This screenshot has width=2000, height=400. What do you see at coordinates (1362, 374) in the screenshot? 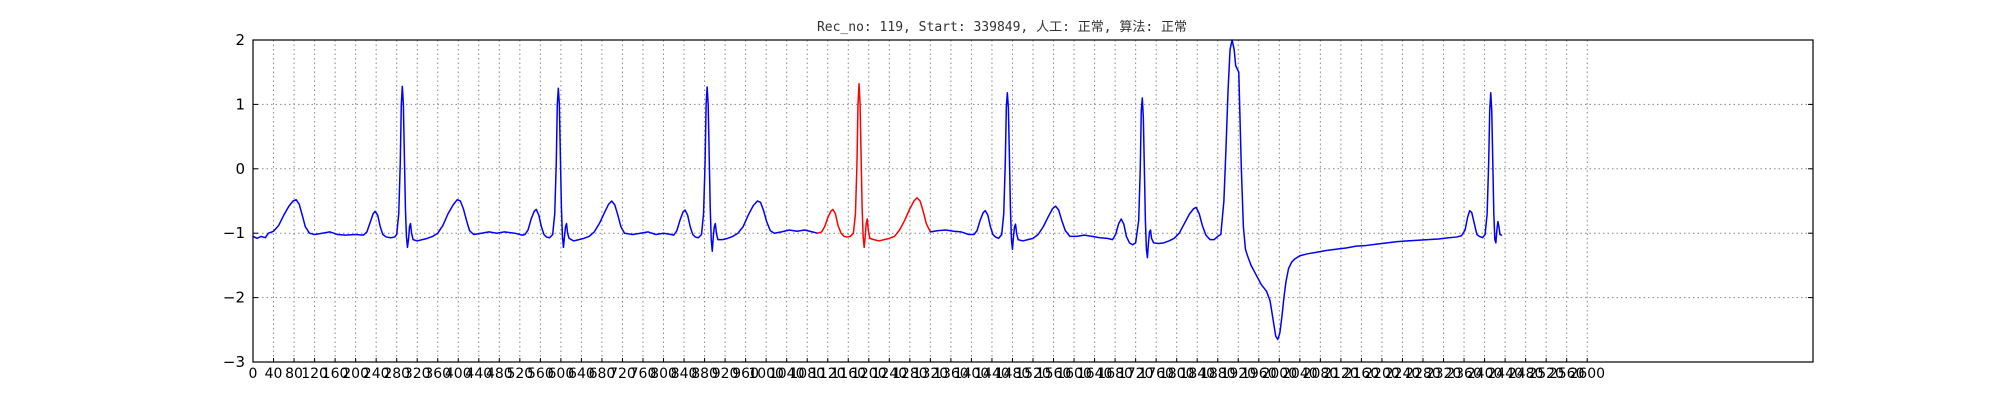
I see `x-tick-label: 2160` at bounding box center [1362, 374].